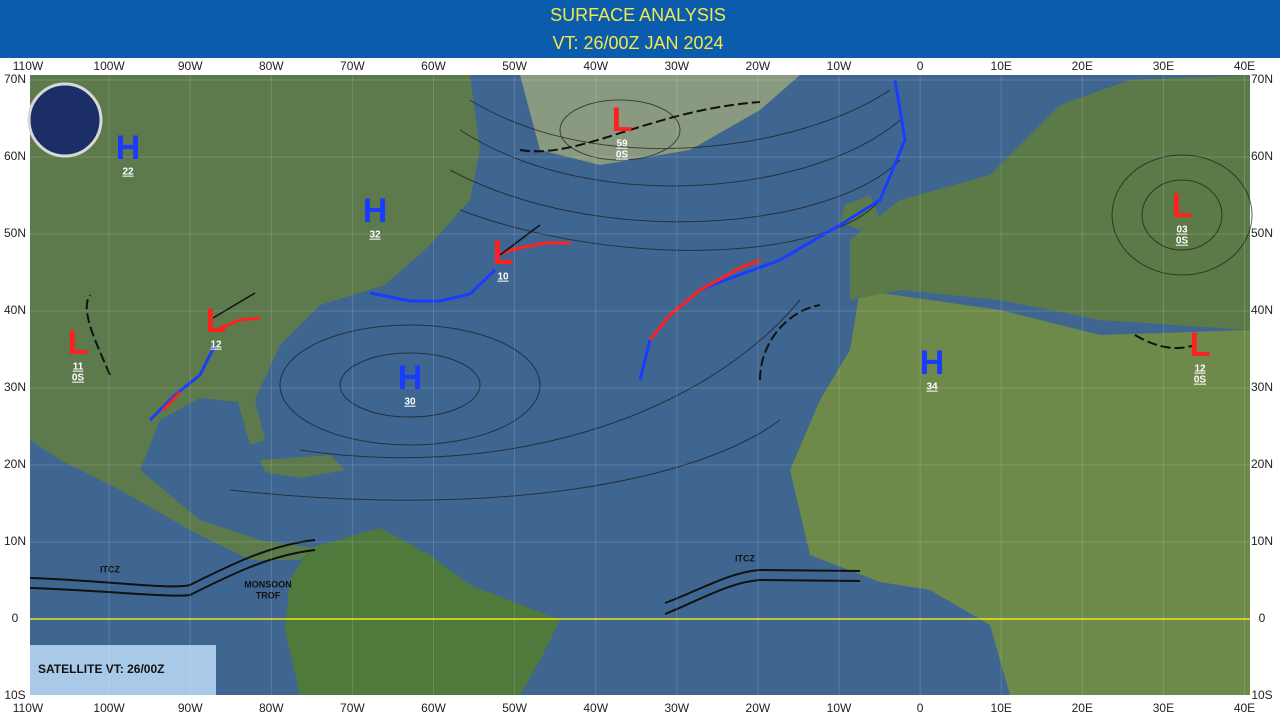 This screenshot has height=725, width=1280. Describe the element at coordinates (268, 584) in the screenshot. I see `monsoon-label: MONSOON` at that location.